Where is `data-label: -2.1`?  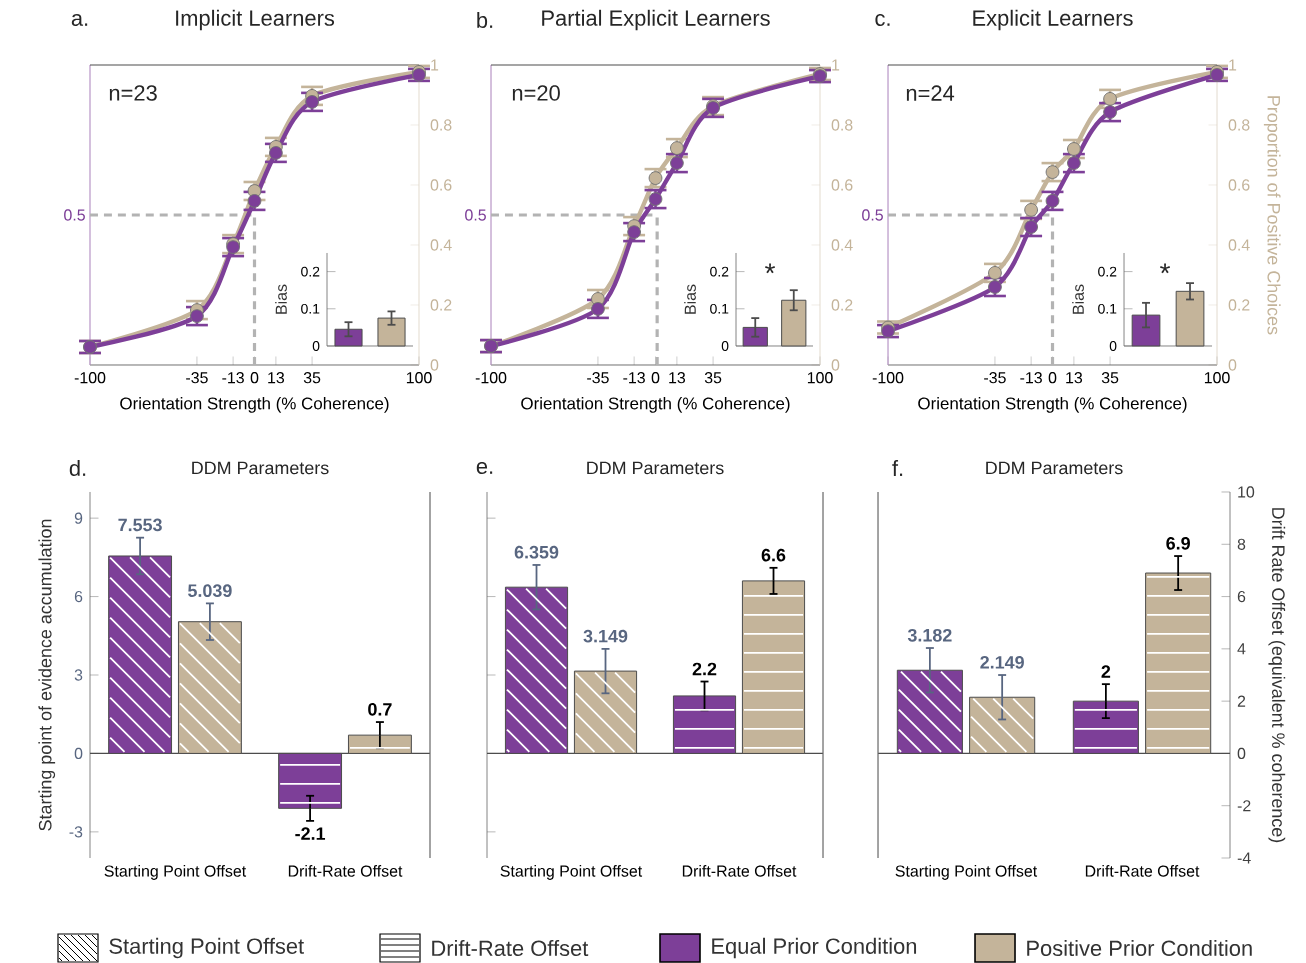
data-label: -2.1 is located at coordinates (310, 833).